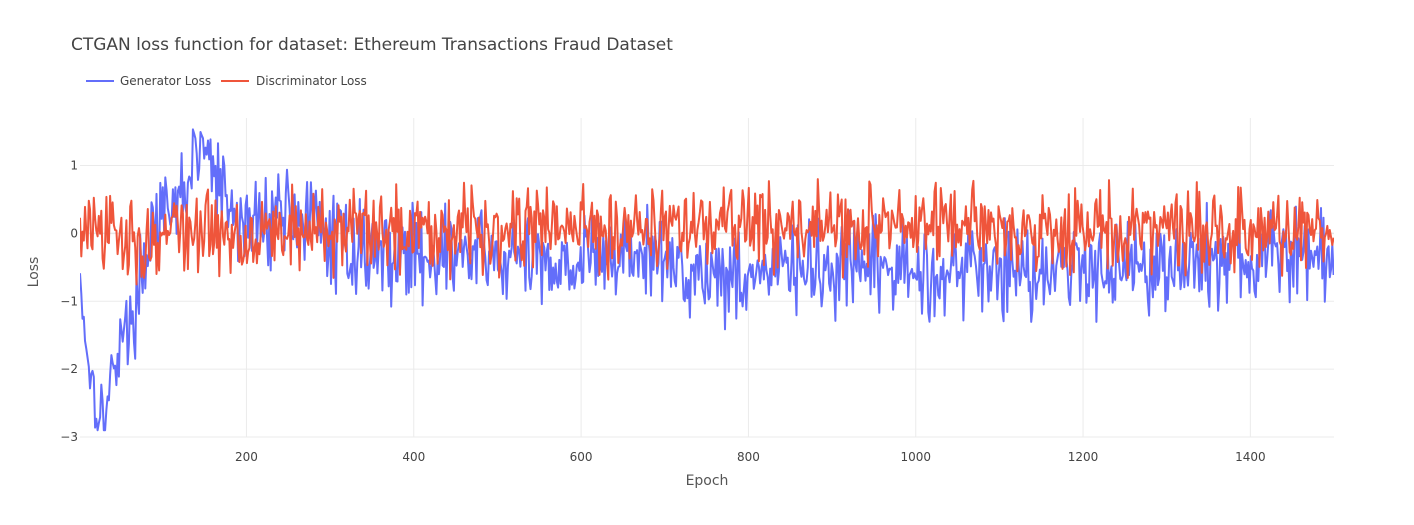 The width and height of the screenshot is (1414, 525). I want to click on x-tick-label: 800, so click(748, 457).